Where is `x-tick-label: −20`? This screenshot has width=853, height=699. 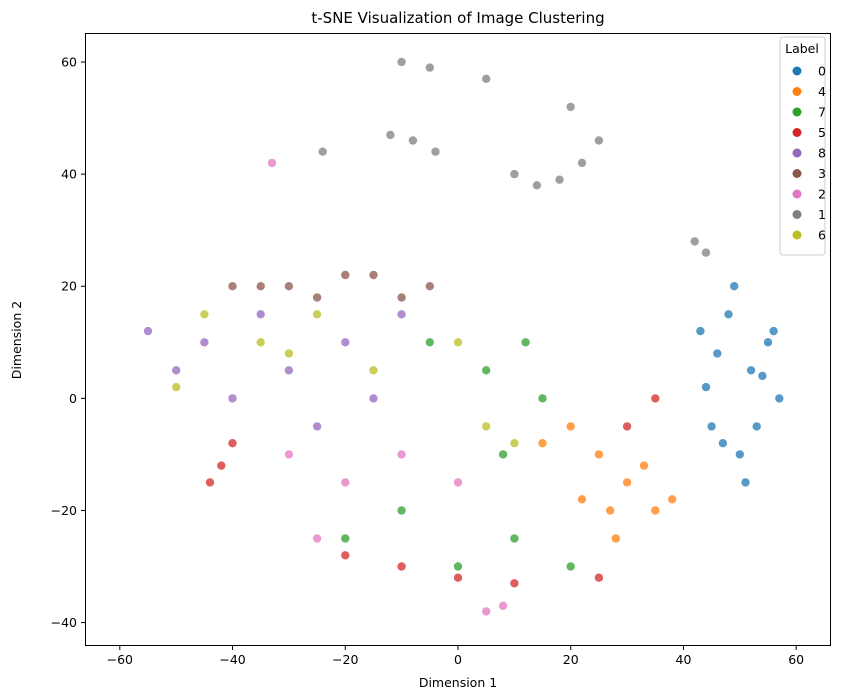
x-tick-label: −20 is located at coordinates (345, 659).